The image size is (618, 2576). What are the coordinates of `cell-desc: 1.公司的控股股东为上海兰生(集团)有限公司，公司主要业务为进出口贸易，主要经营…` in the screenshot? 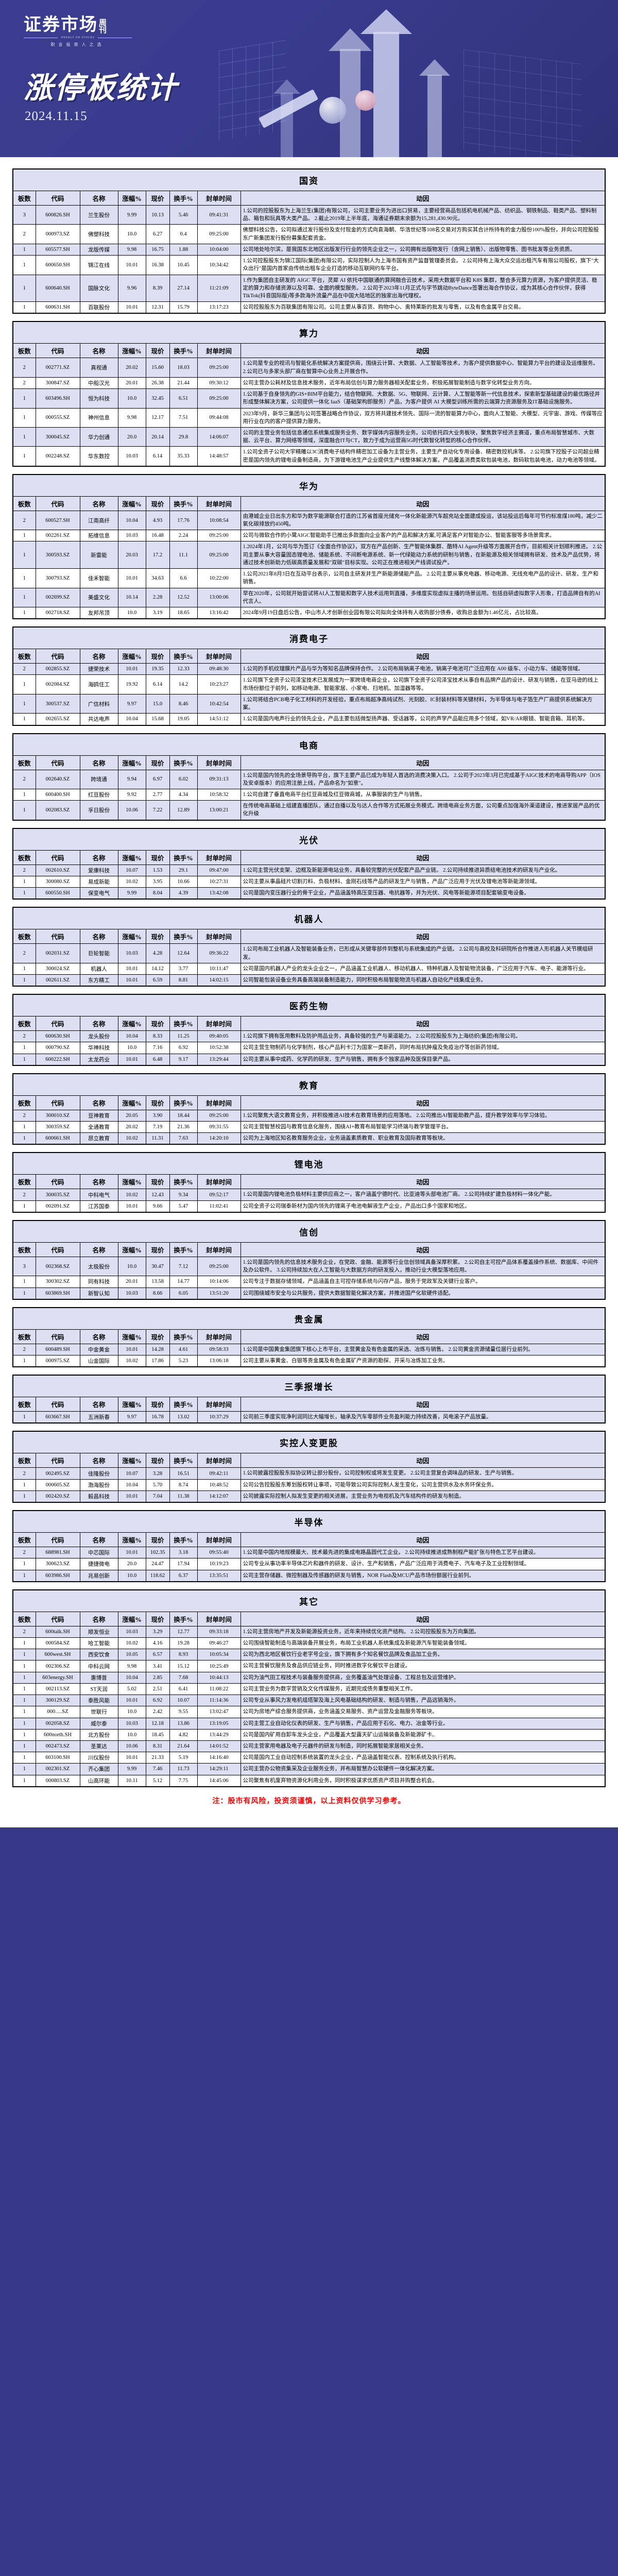 It's located at (423, 215).